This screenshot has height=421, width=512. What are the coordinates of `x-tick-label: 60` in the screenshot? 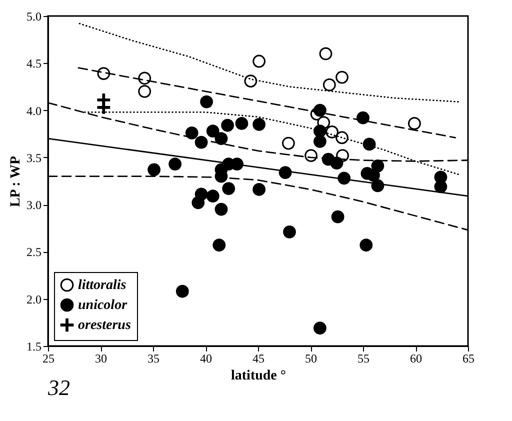 It's located at (416, 359).